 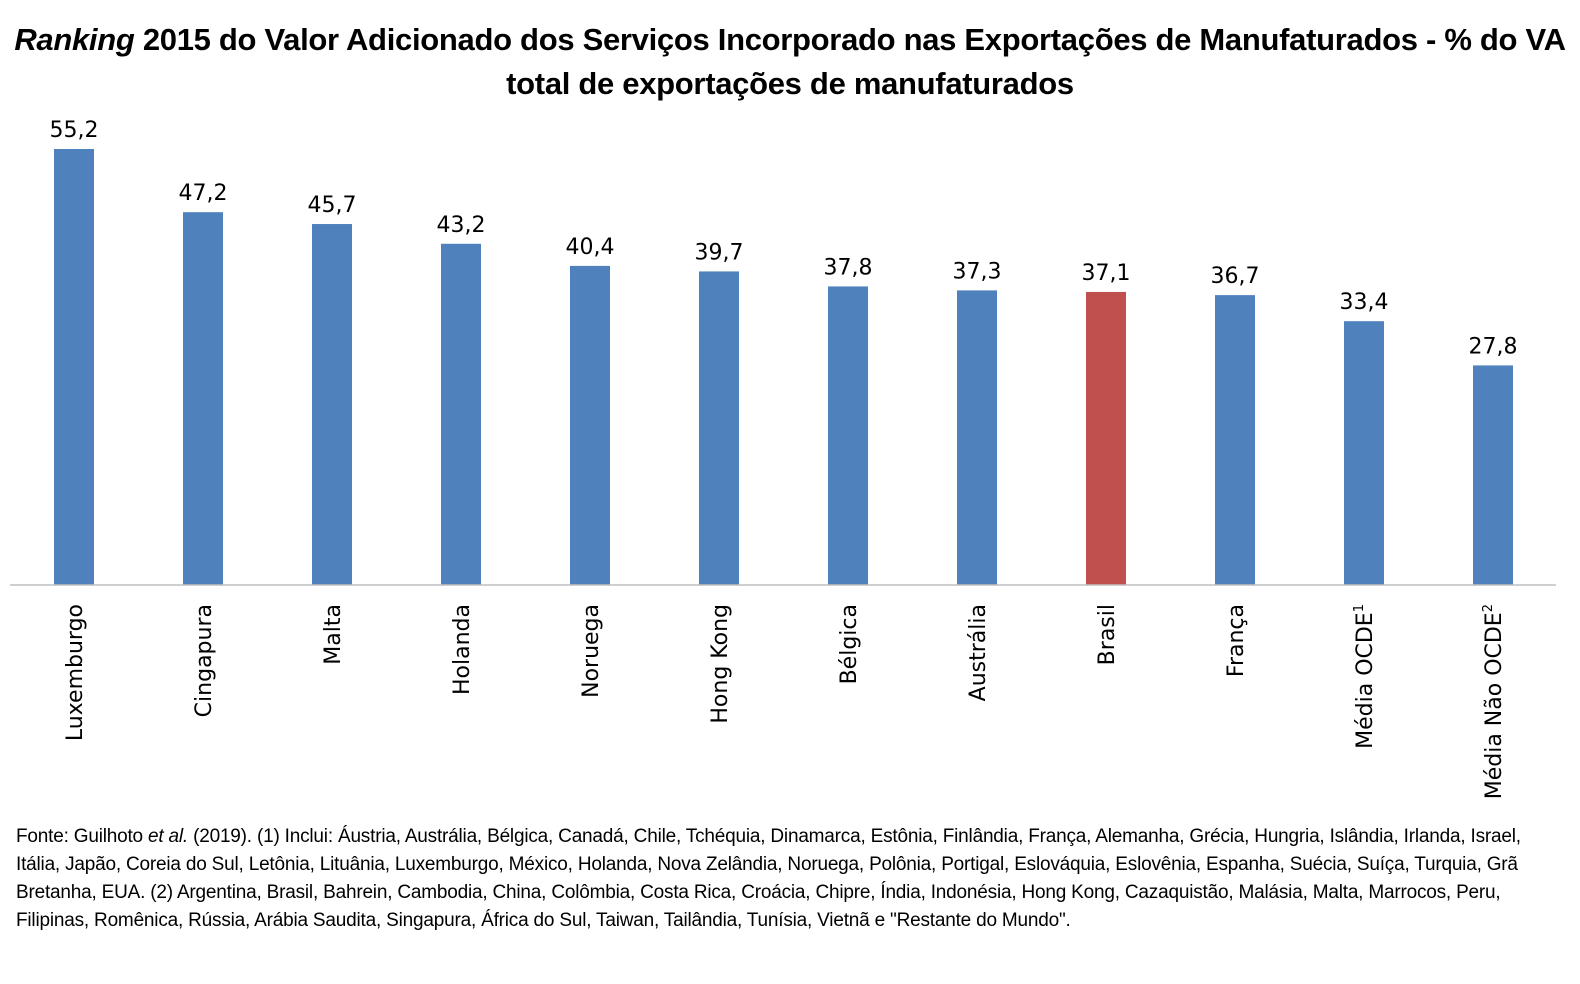 What do you see at coordinates (1493, 346) in the screenshot?
I see `value-label: 27,8` at bounding box center [1493, 346].